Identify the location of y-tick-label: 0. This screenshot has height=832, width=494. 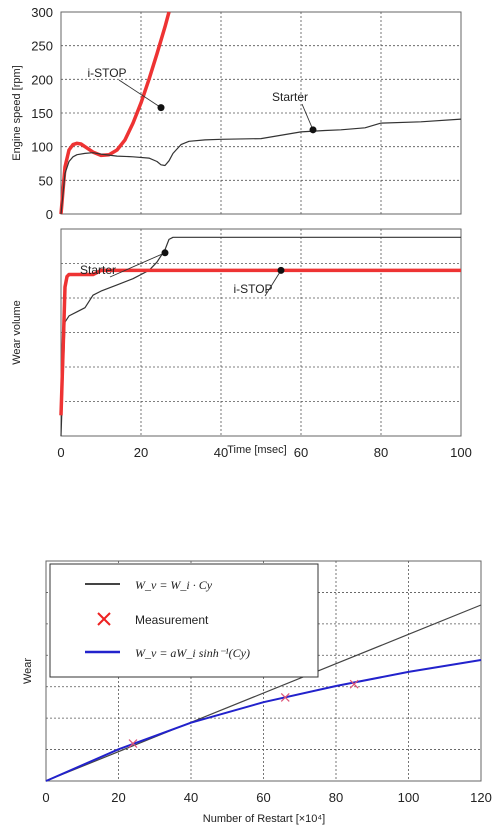
(49, 214).